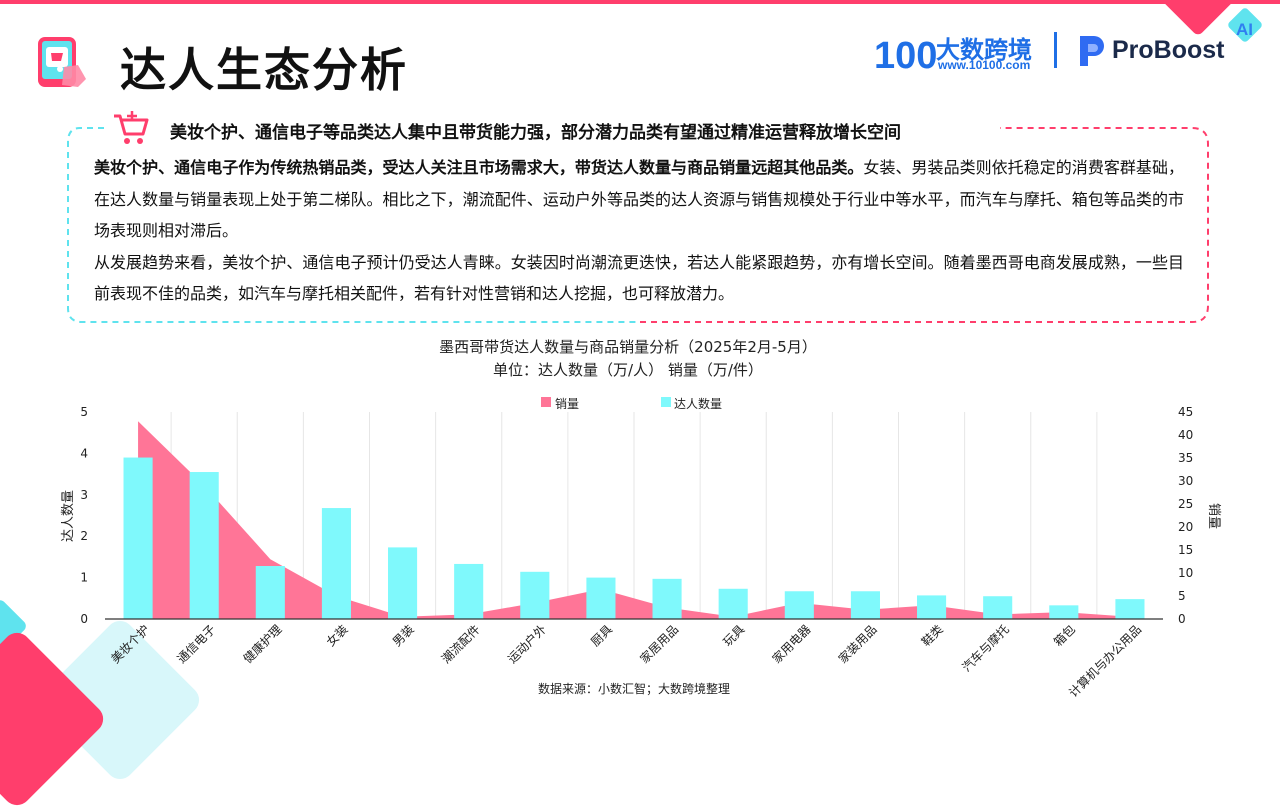  Describe the element at coordinates (932, 636) in the screenshot. I see `x-tick-label: 鞋类` at that location.